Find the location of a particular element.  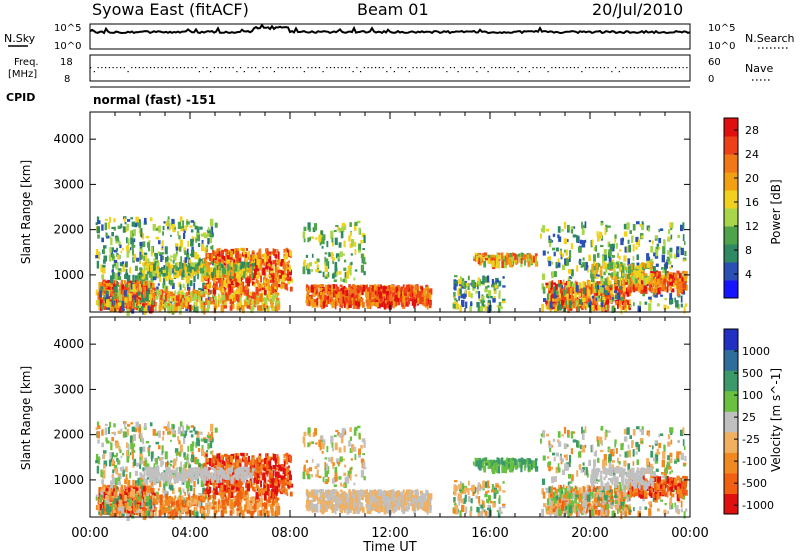

nsearch-tick-top: 10^5 is located at coordinates (721, 28).